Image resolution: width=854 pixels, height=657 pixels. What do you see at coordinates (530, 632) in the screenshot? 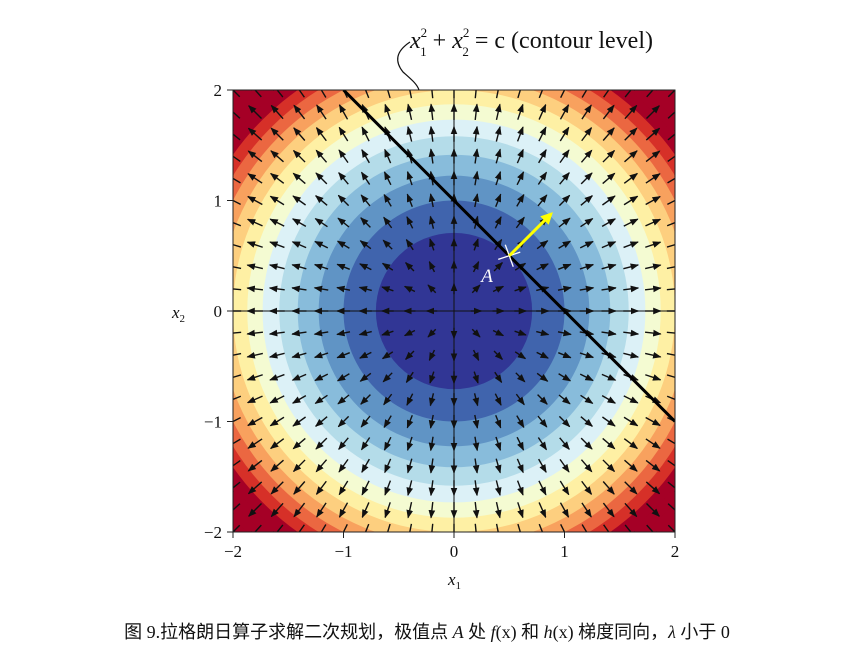
I see `caption-mid2: 和` at bounding box center [530, 632].